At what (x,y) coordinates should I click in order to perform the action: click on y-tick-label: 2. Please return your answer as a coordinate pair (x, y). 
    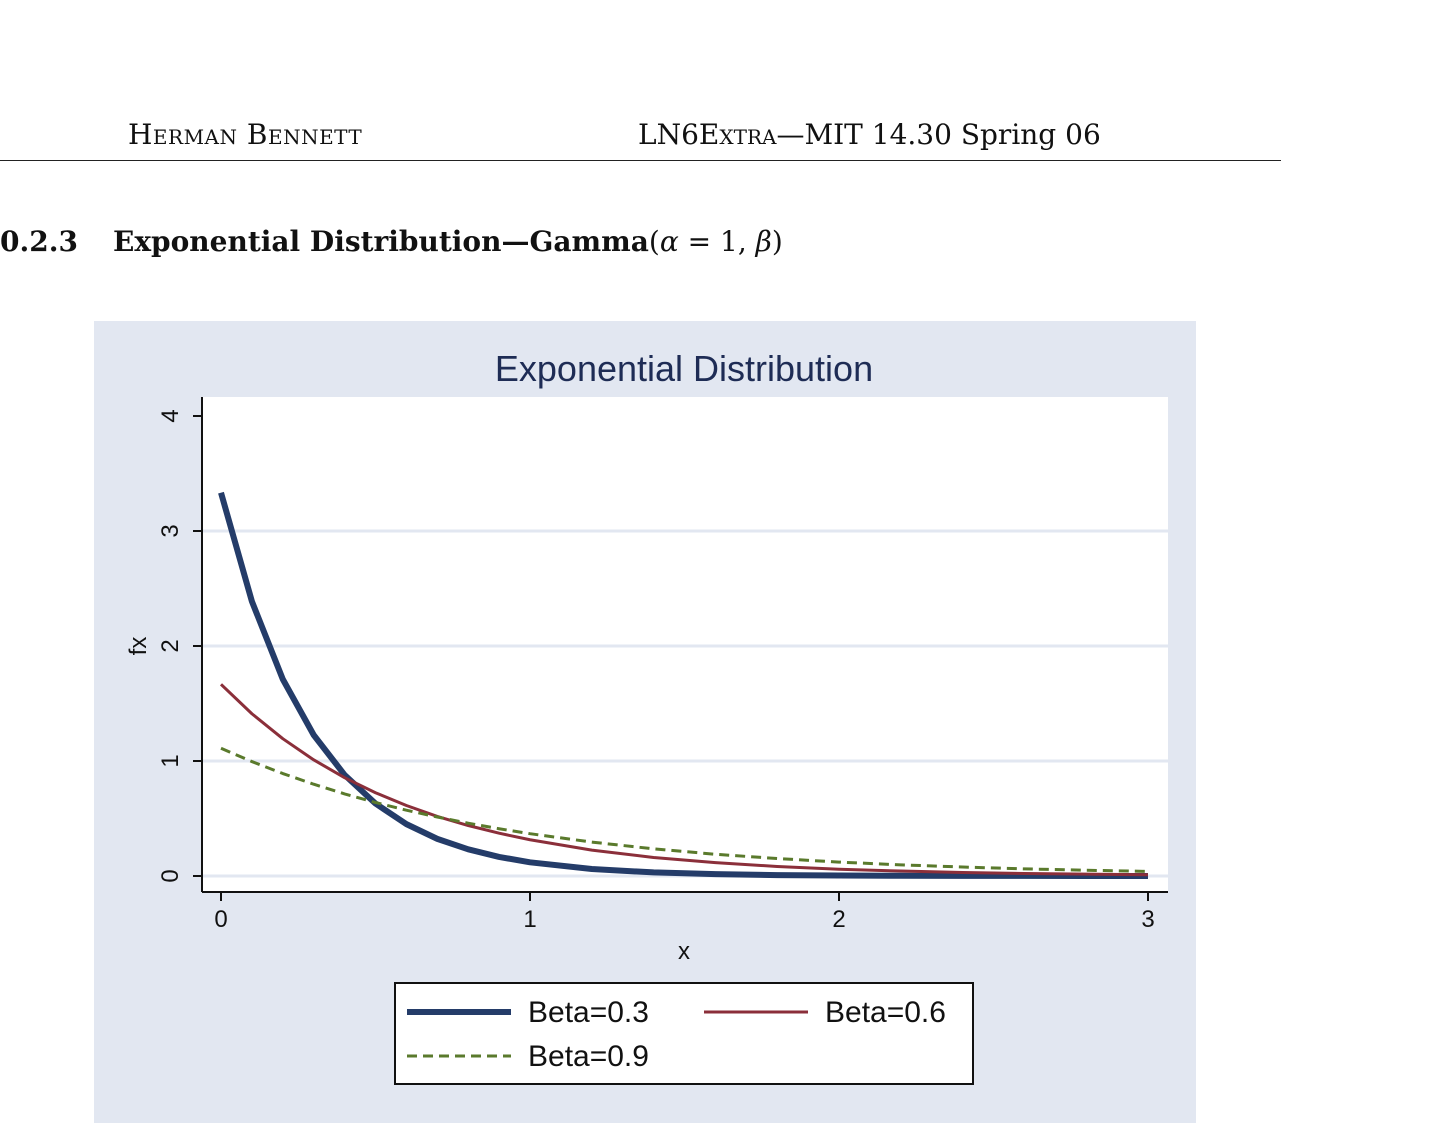
    Looking at the image, I should click on (170, 645).